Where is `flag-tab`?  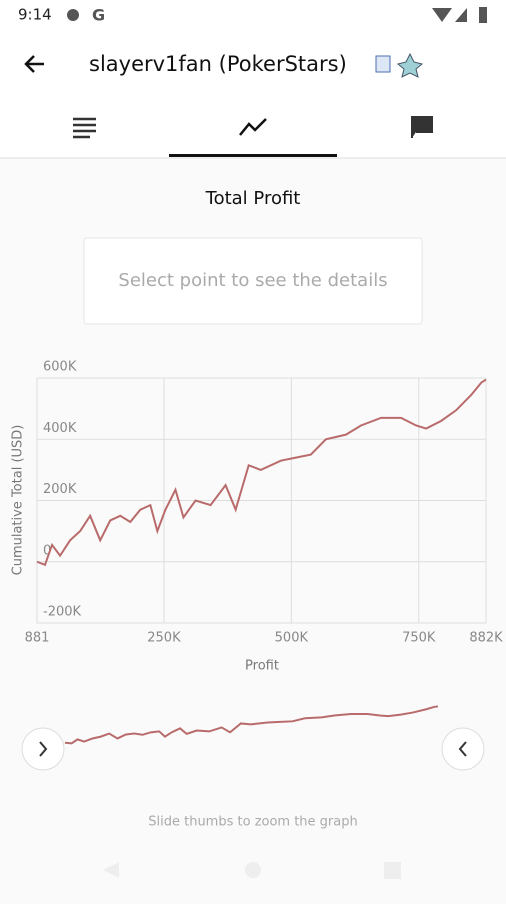
flag-tab is located at coordinates (422, 127).